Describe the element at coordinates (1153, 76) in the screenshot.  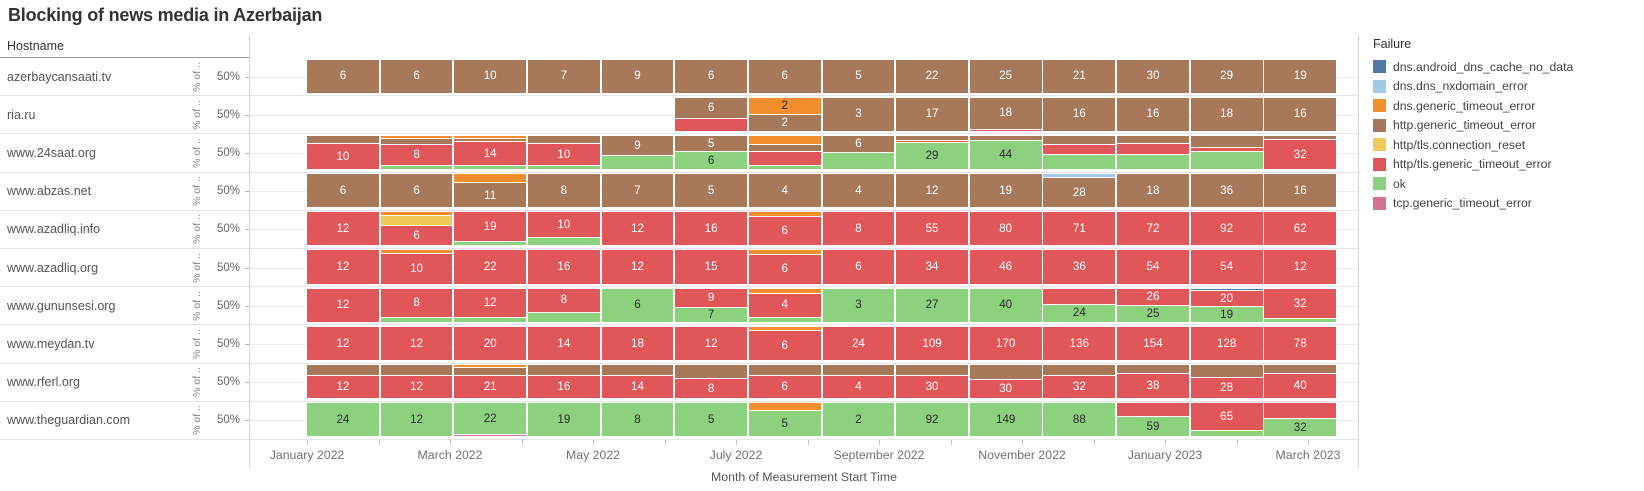
I see `bar-segment-http: 30` at that location.